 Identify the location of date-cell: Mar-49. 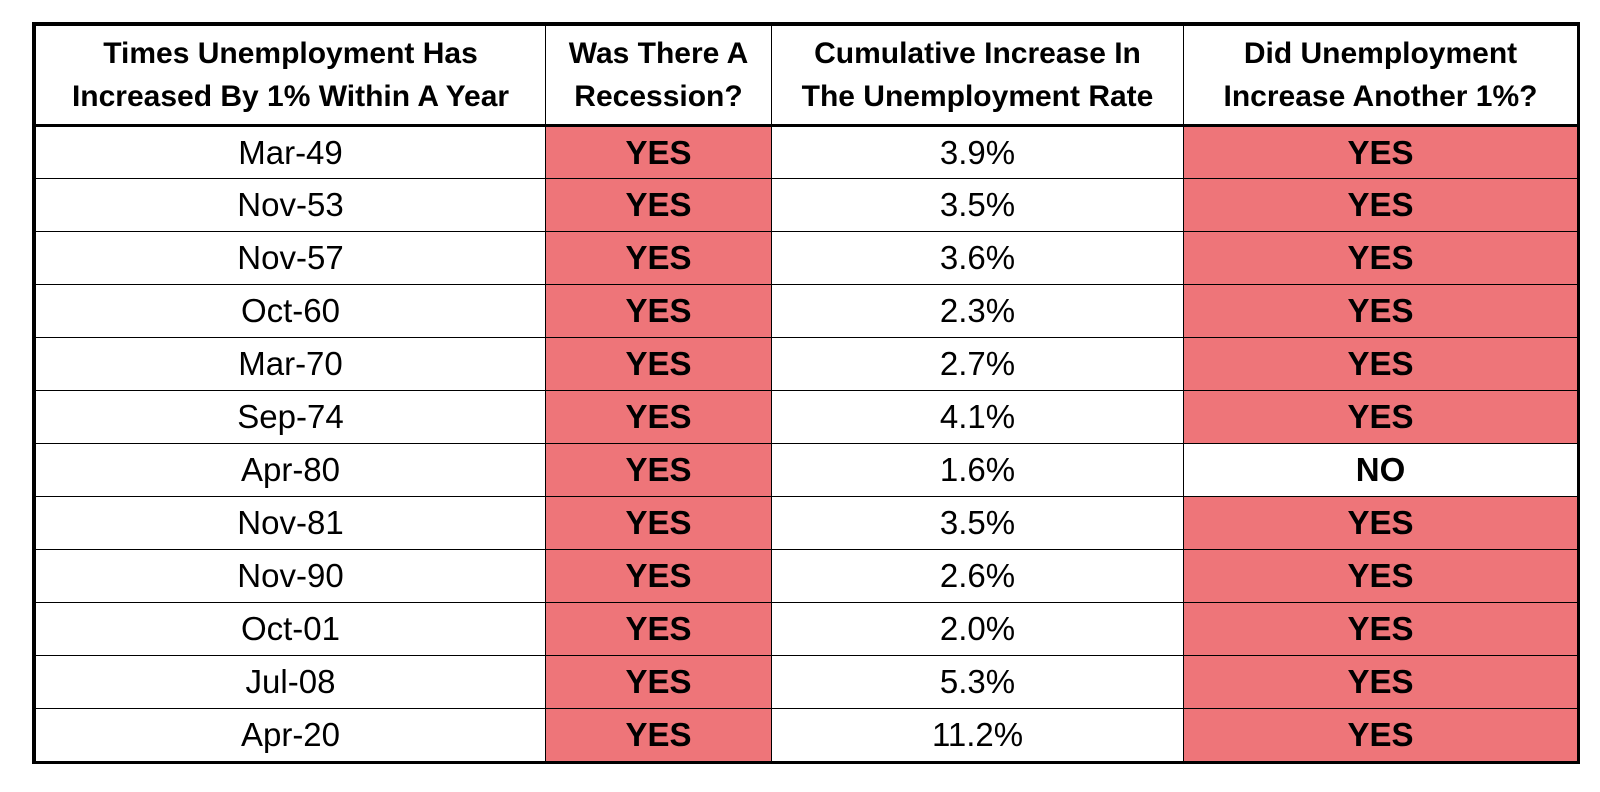
(290, 152).